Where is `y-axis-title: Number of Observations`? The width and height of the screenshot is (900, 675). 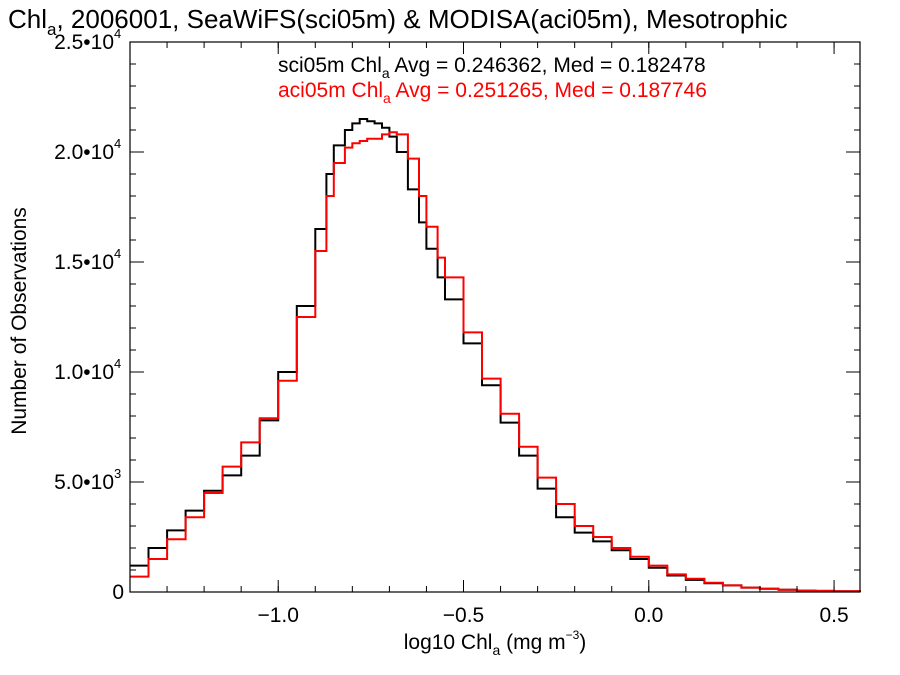 y-axis-title: Number of Observations is located at coordinates (19, 321).